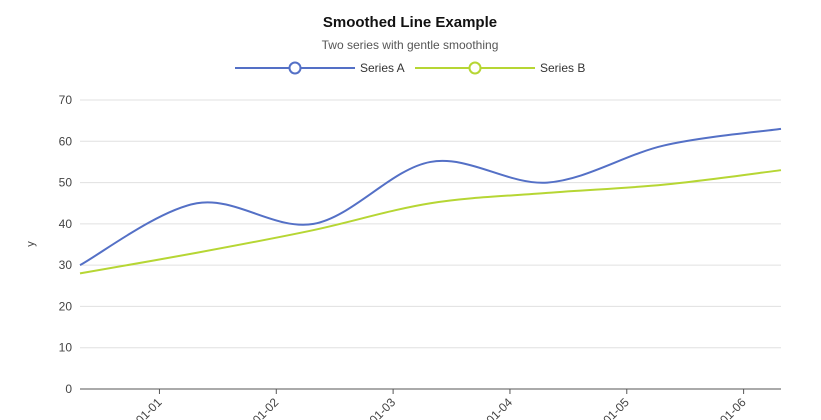  What do you see at coordinates (383, 407) in the screenshot?
I see `x-tick-label: 01-03` at bounding box center [383, 407].